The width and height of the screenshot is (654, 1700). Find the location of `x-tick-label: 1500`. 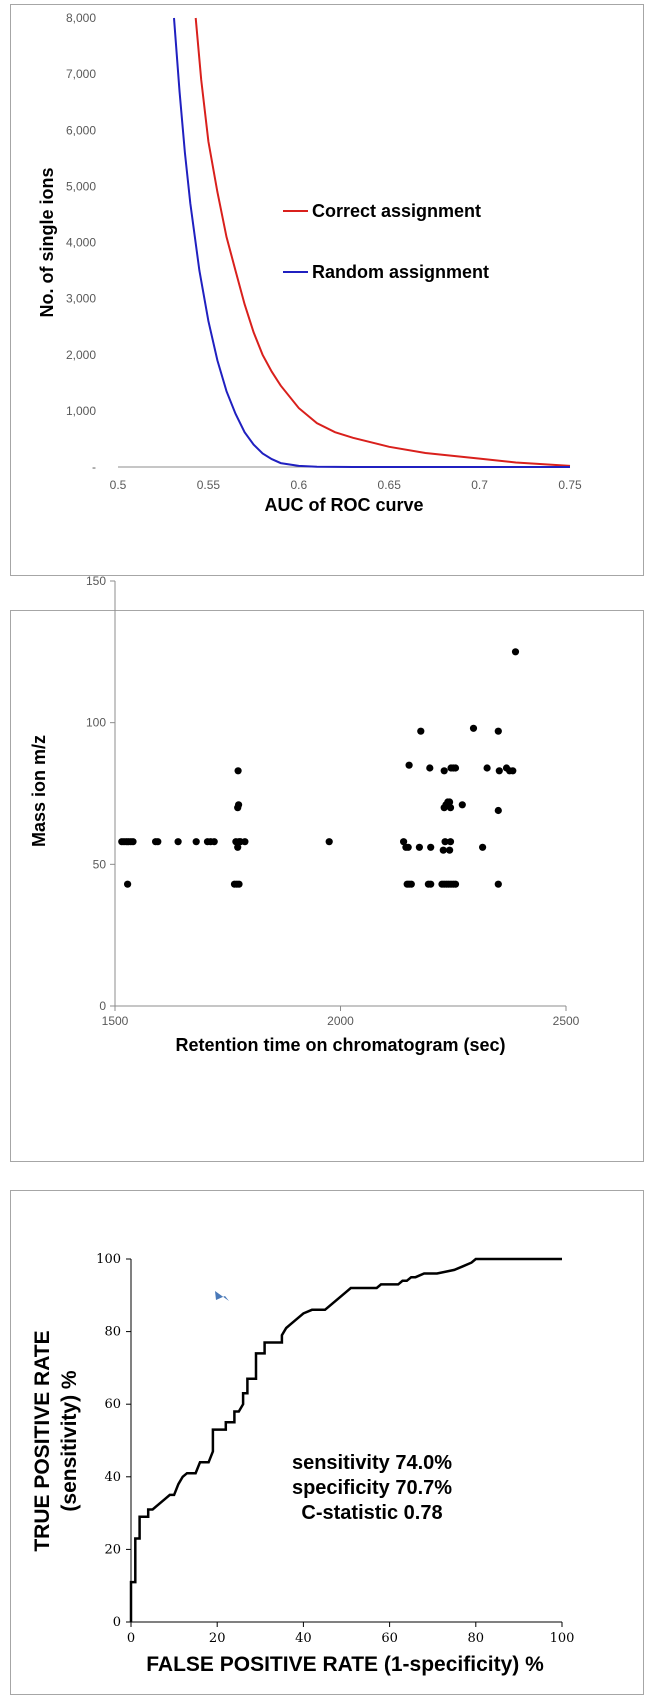

x-tick-label: 1500 is located at coordinates (115, 1021).